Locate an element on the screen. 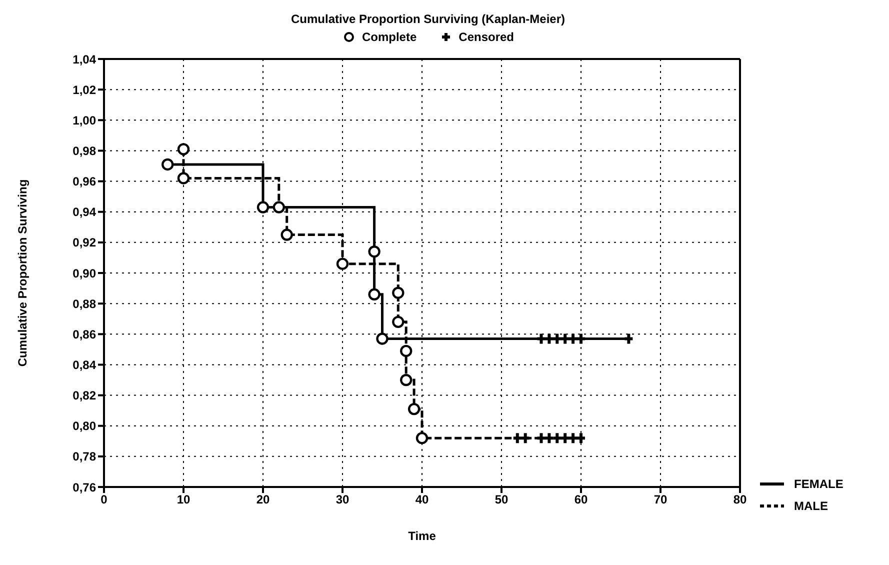 This screenshot has width=889, height=565. y-tick-label: 0,82 is located at coordinates (84, 395).